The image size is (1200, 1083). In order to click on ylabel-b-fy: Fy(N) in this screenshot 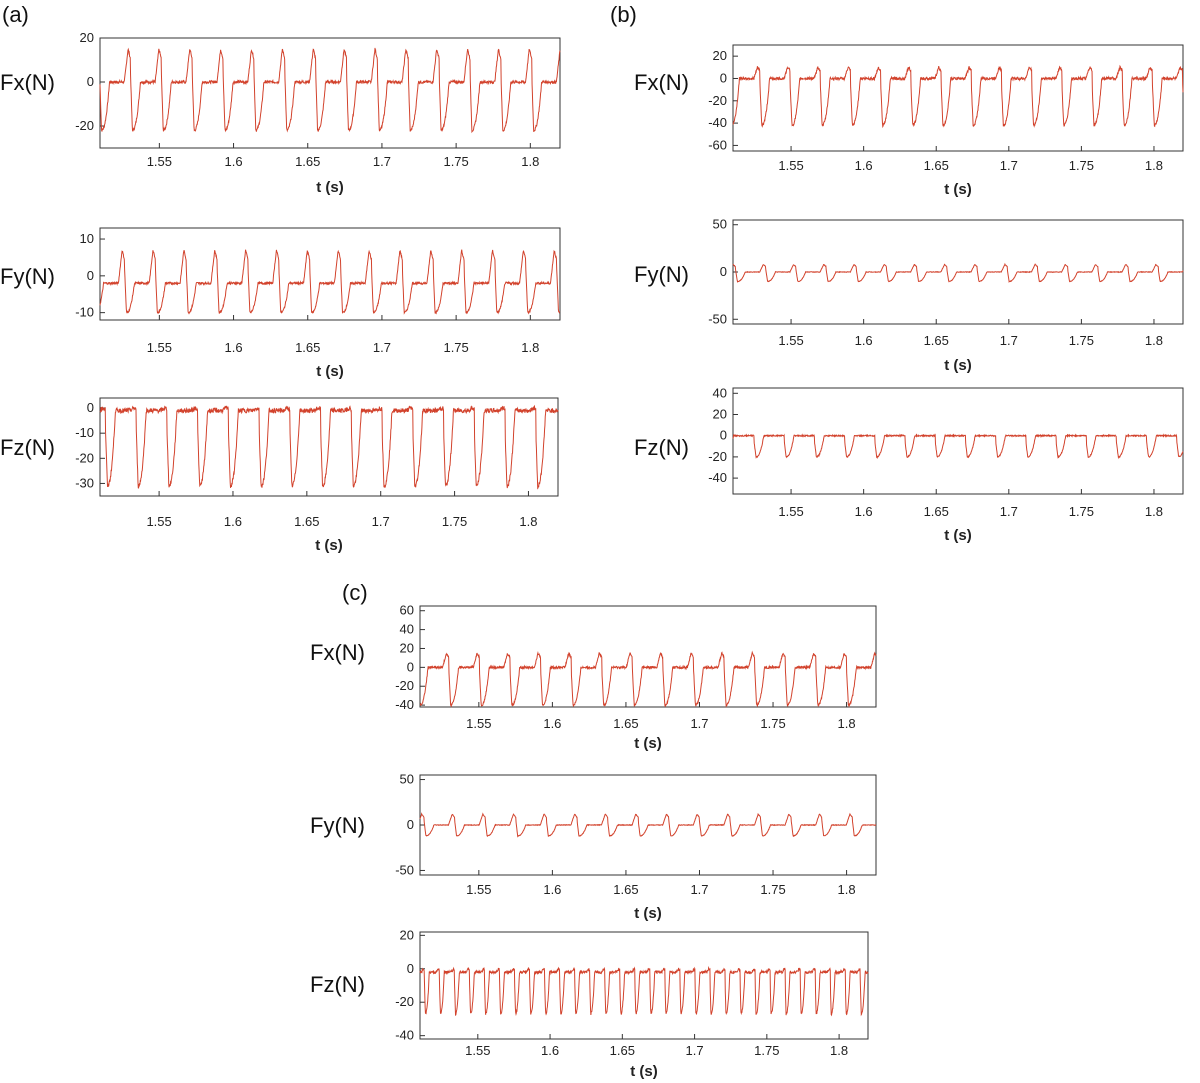, I will do `click(661, 274)`.